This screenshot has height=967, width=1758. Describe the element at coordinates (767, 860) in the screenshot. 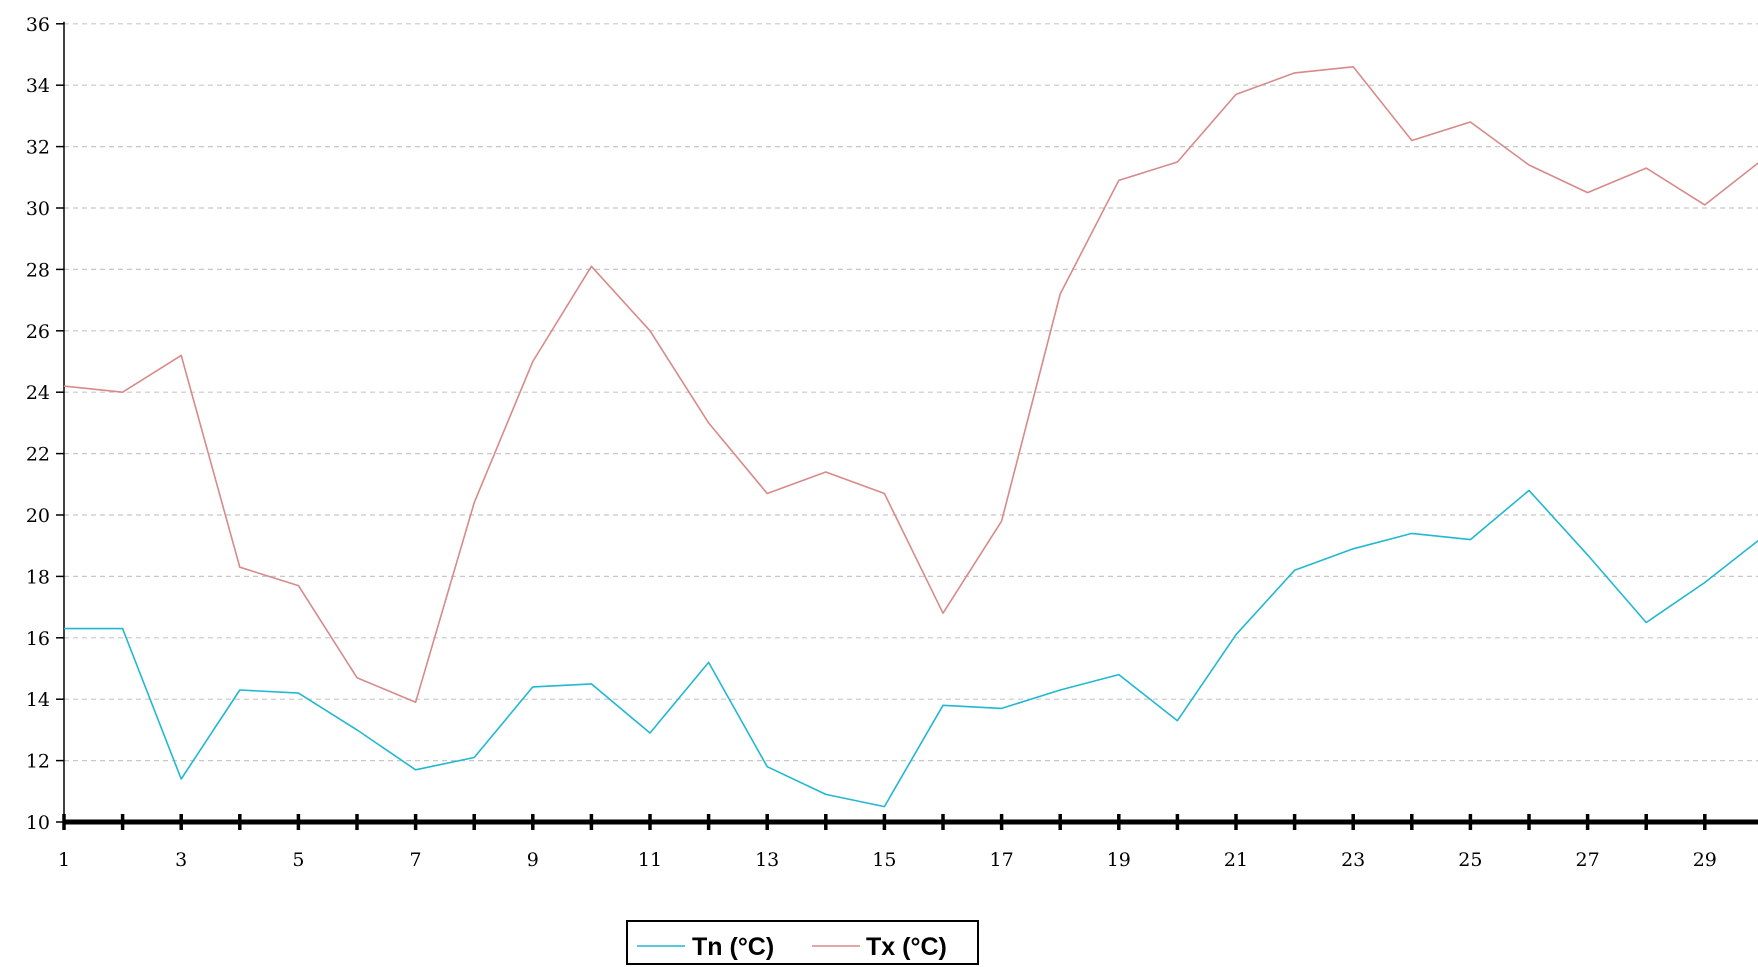

I see `x-tick-label: 13` at that location.